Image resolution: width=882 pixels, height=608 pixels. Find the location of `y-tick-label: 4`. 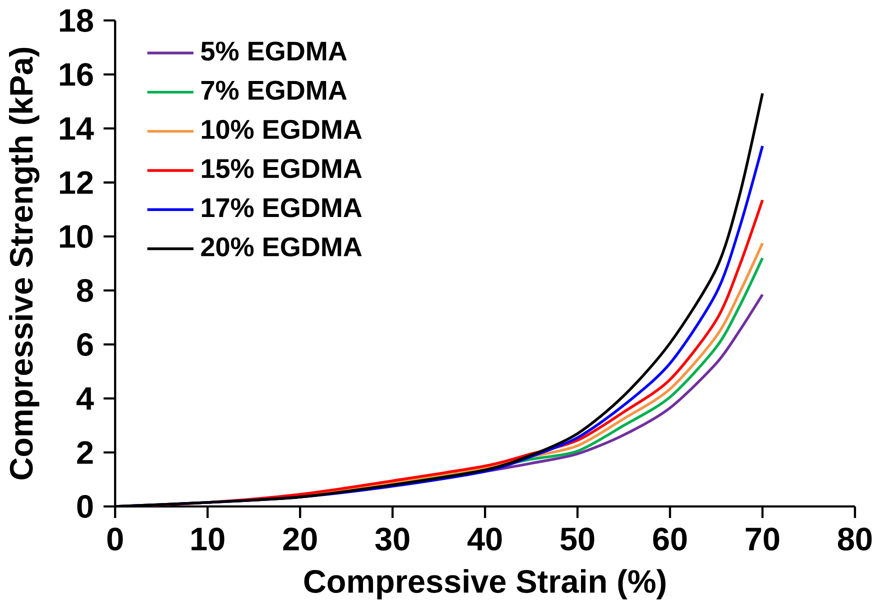

y-tick-label: 4 is located at coordinates (85, 398).